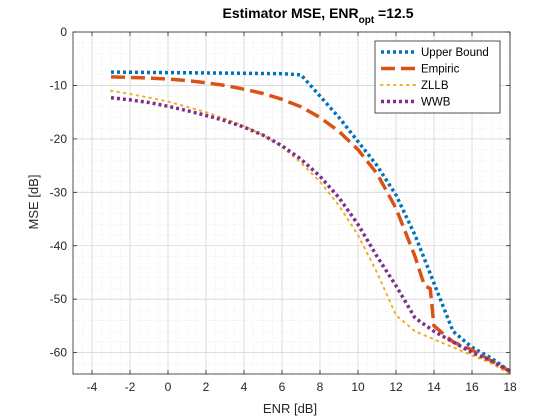 This screenshot has width=560, height=420. I want to click on x-axis-label: ENR [dB], so click(290, 408).